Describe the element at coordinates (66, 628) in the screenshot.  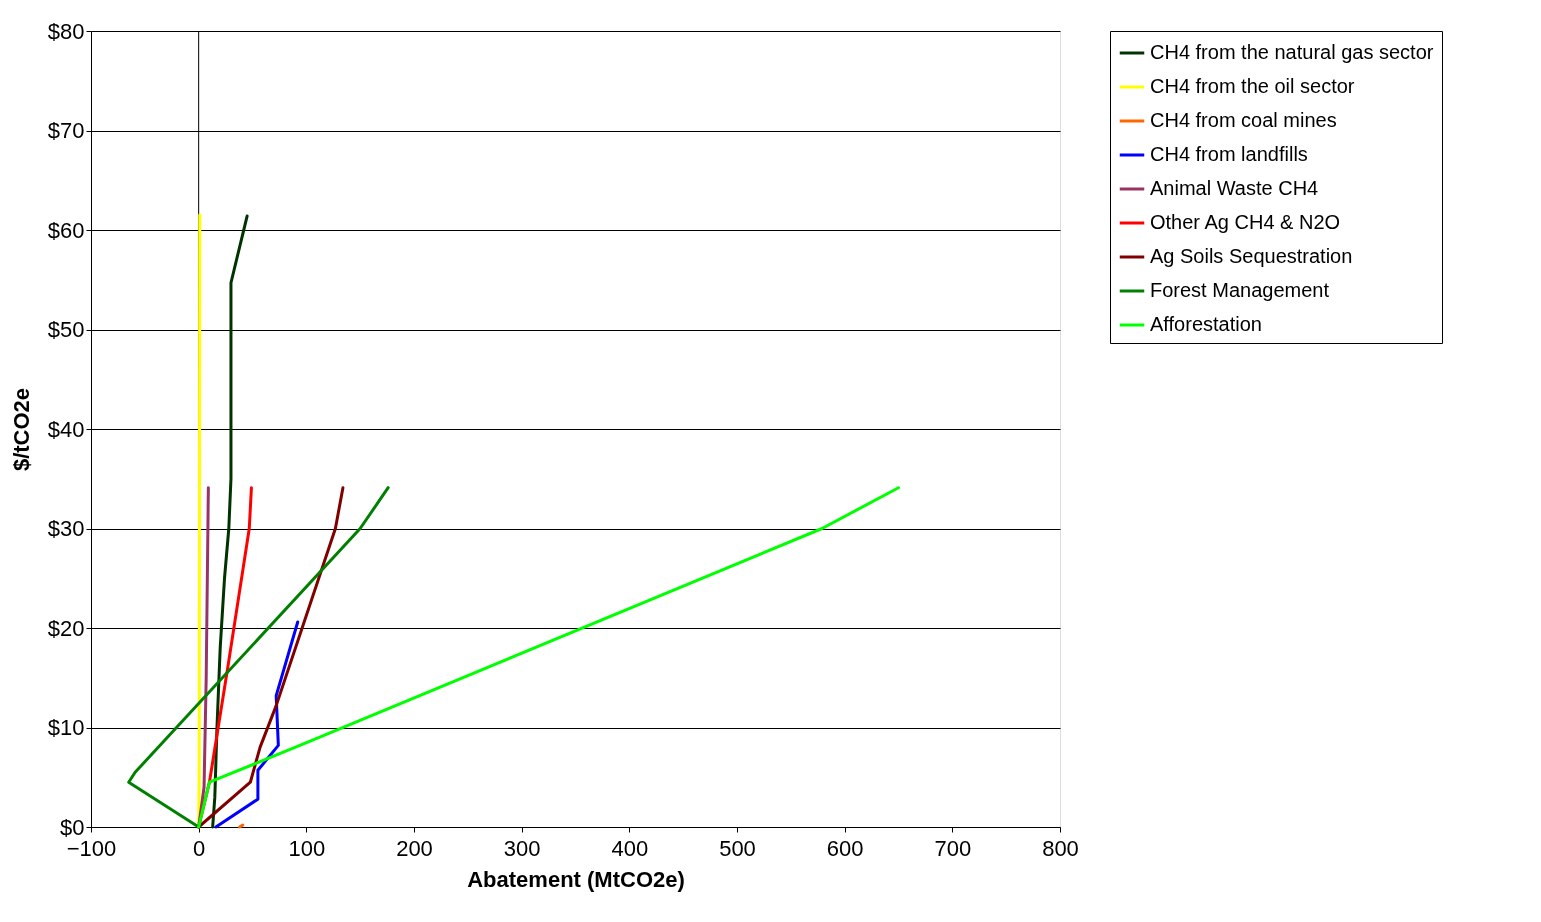
I see `y-tick-label: $20` at that location.